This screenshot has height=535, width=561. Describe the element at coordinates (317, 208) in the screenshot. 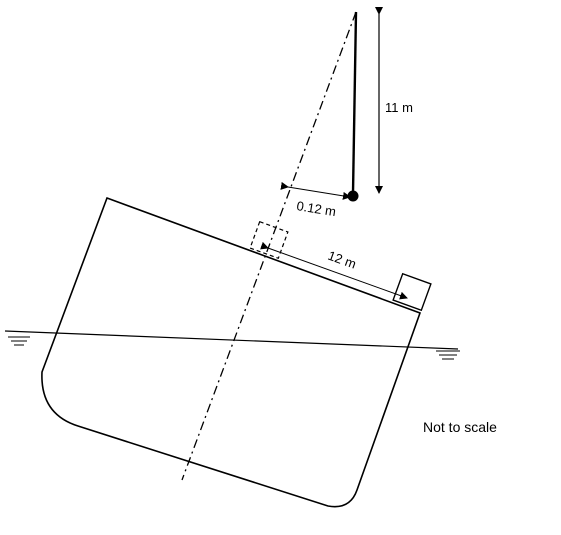

I see `deflection-label: 0.12 m` at that location.